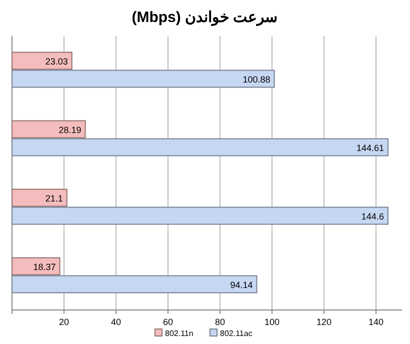 The width and height of the screenshot is (410, 344). I want to click on legend-label: 802.11n, so click(179, 333).